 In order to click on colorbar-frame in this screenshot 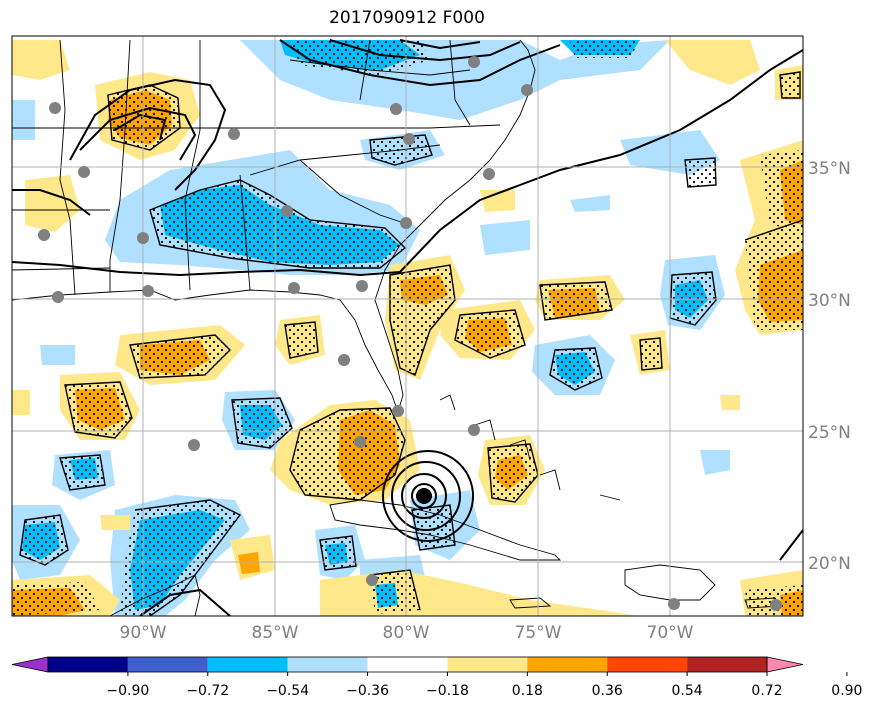, I will do `click(407, 664)`.